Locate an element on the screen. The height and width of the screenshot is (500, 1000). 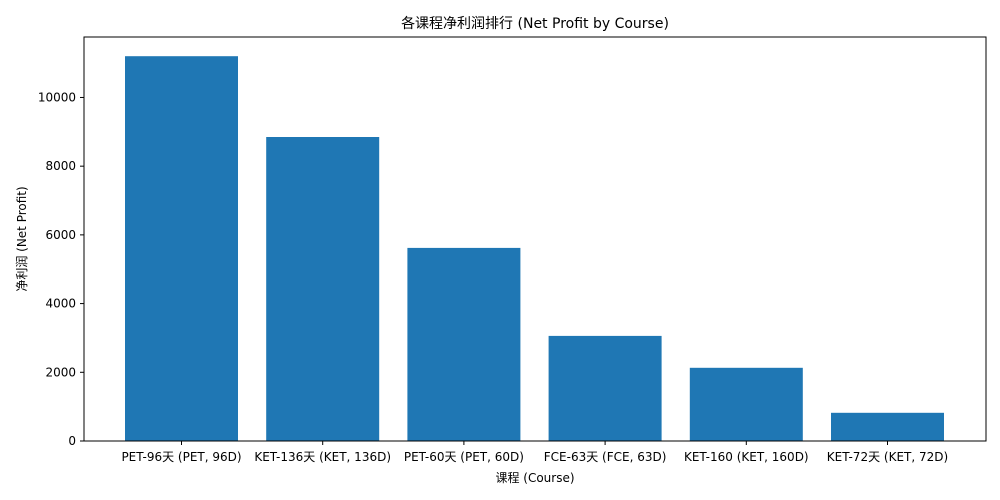
y-tick-label-4: 6000 is located at coordinates (60, 235).